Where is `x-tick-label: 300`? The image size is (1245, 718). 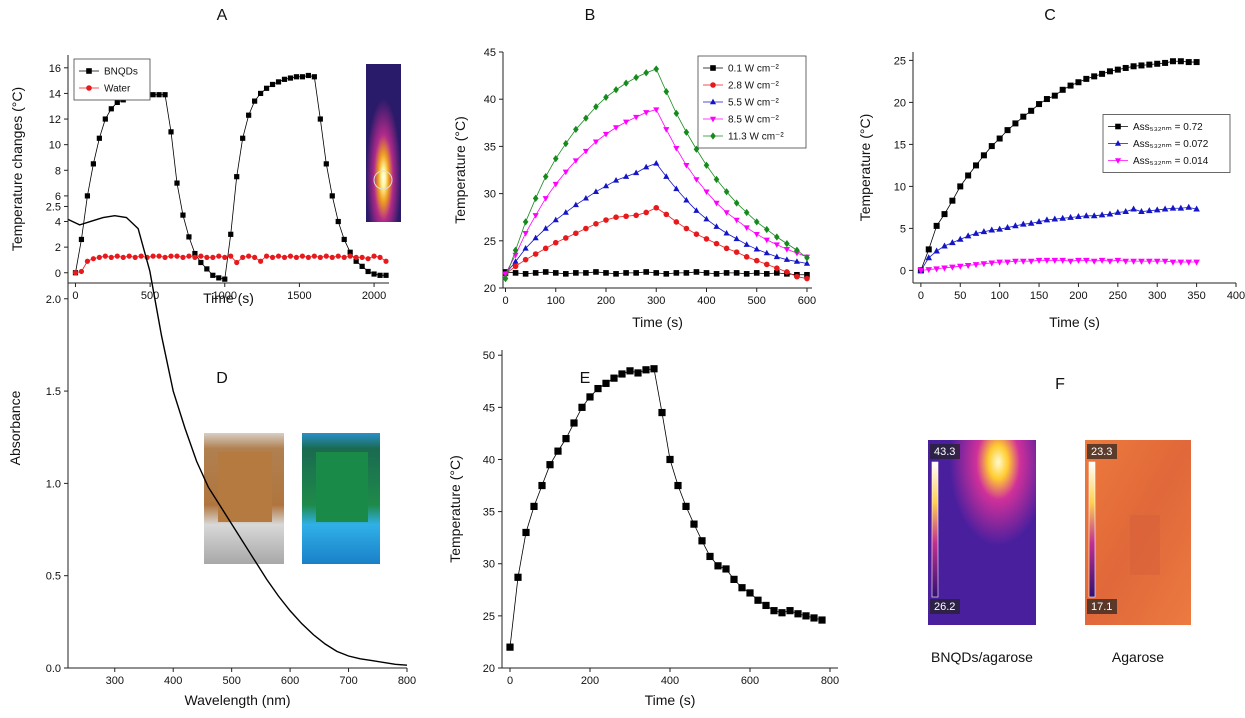 x-tick-label: 300 is located at coordinates (115, 681).